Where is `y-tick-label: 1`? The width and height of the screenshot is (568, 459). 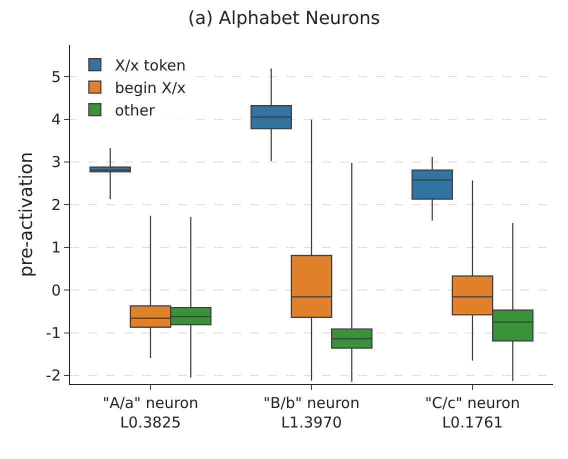 y-tick-label: 1 is located at coordinates (56, 247).